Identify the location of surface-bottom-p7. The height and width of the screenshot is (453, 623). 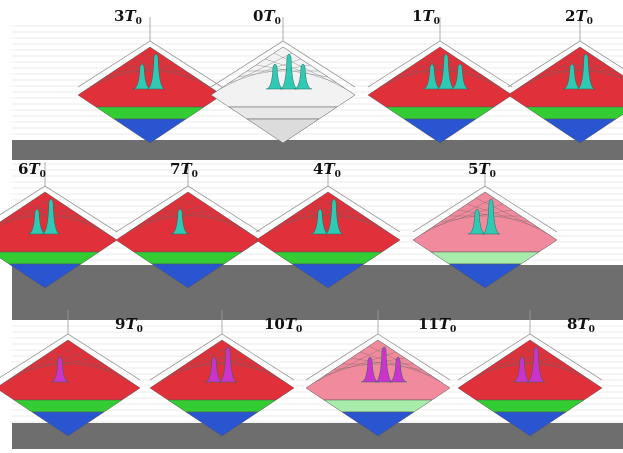
(188, 276).